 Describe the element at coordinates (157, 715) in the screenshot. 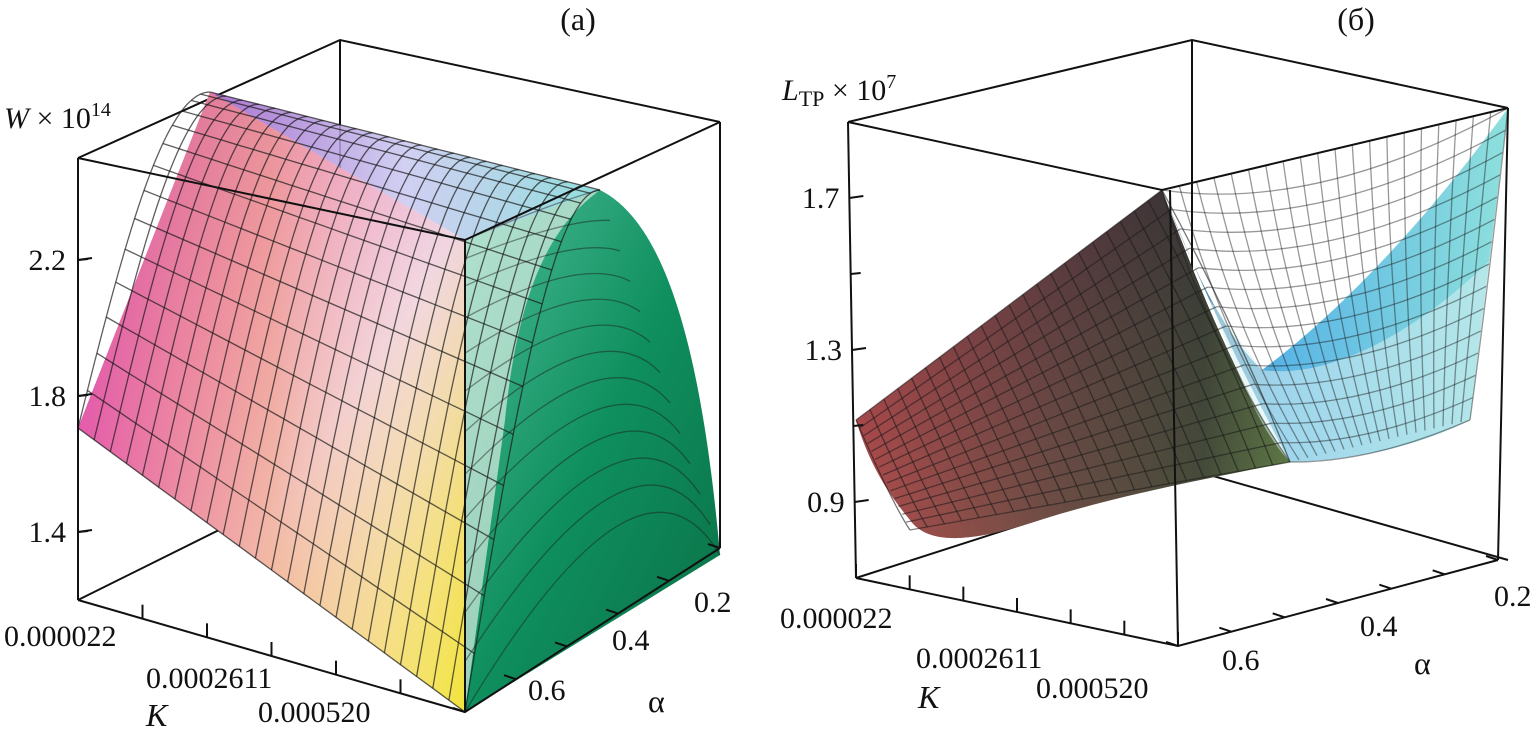

I see `panel-a-xlabel: K` at that location.